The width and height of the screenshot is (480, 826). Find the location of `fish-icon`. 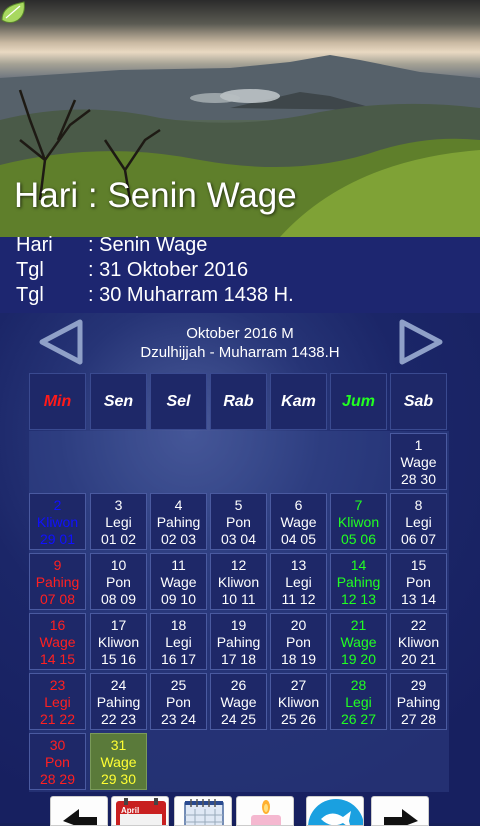

fish-icon is located at coordinates (335, 812).